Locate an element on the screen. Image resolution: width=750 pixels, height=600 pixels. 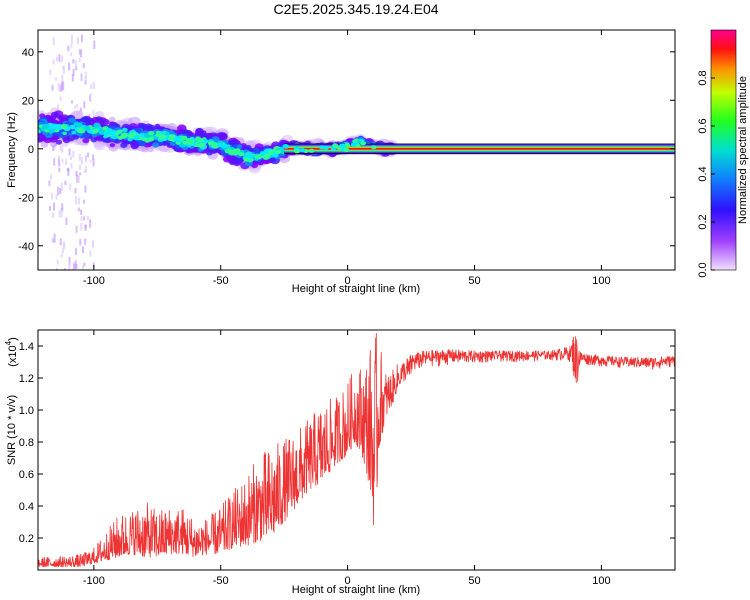
colorbar-label: Normalized spectral amplitude is located at coordinates (743, 150).